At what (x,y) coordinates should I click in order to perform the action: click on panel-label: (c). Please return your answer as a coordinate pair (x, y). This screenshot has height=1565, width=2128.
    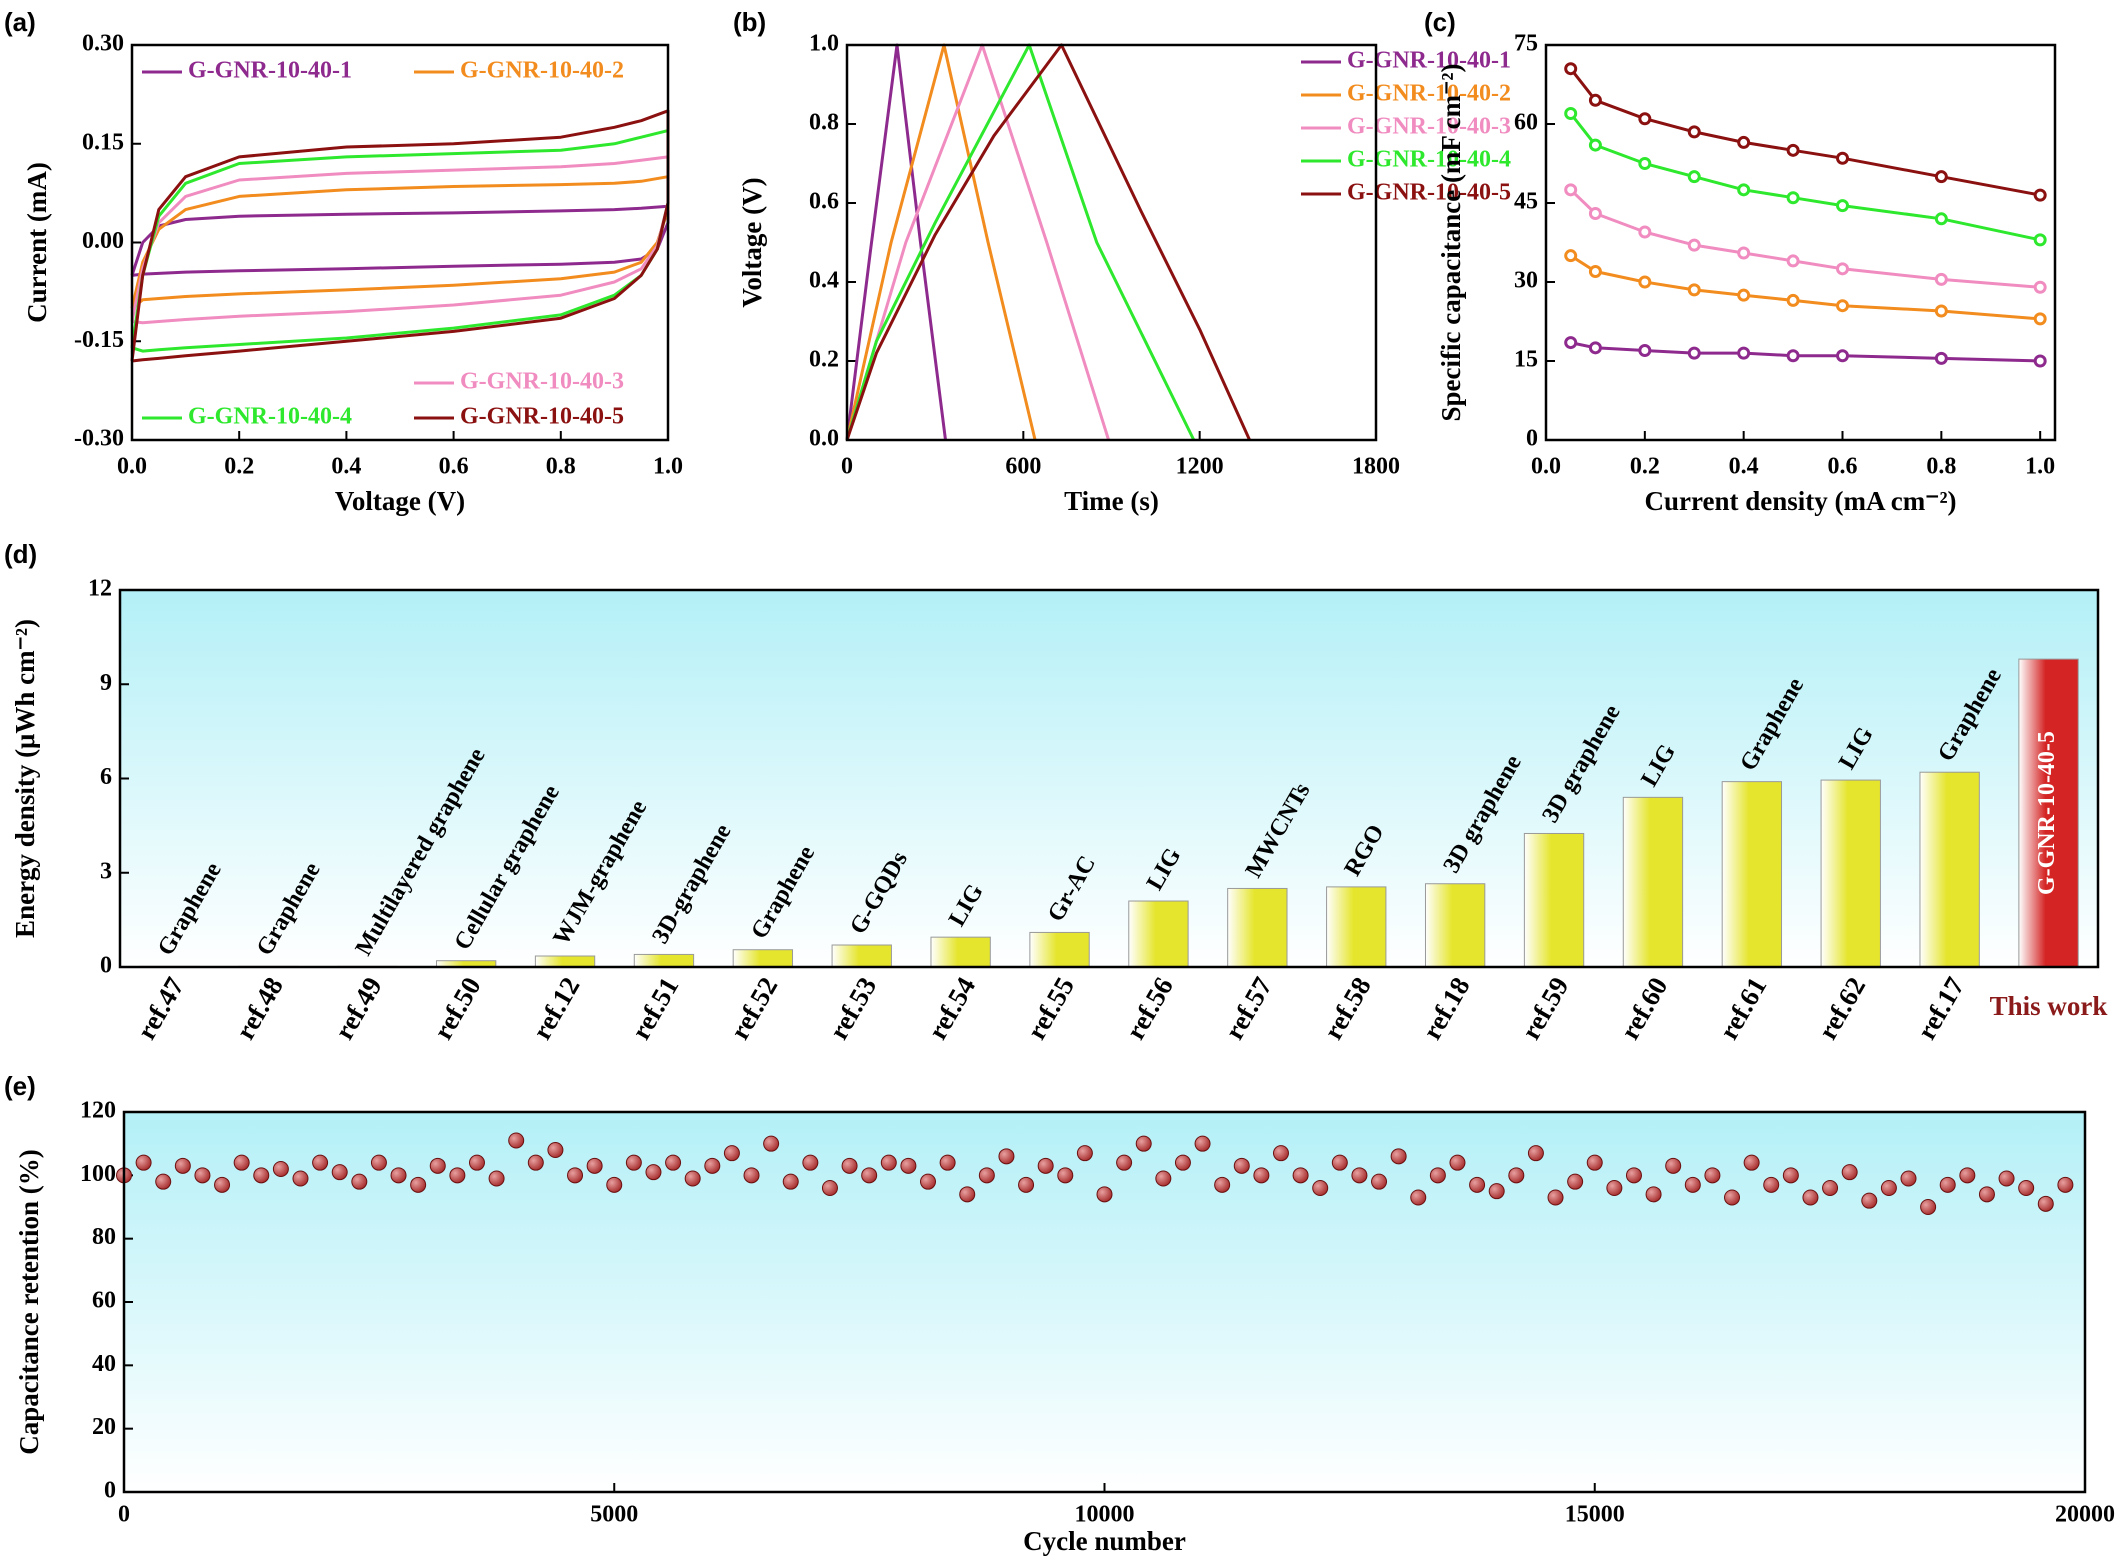
    Looking at the image, I should click on (1440, 22).